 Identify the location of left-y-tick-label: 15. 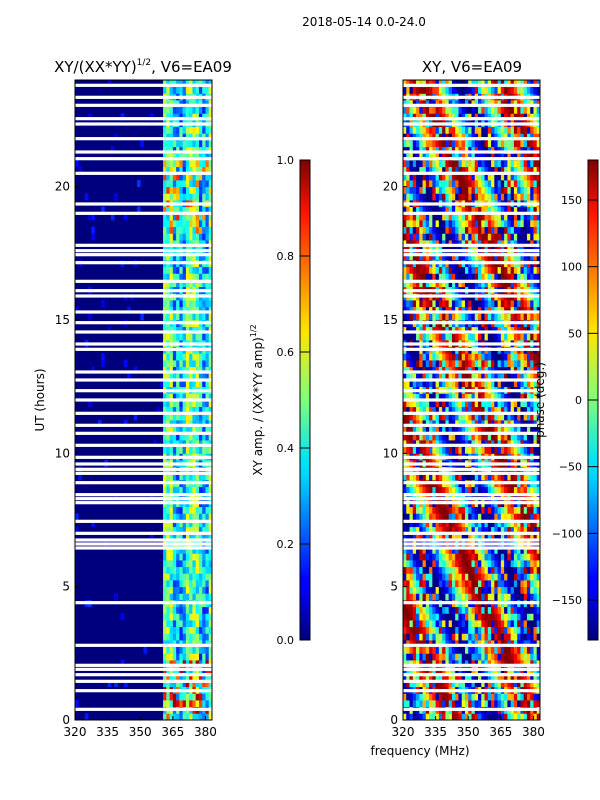
(62, 320).